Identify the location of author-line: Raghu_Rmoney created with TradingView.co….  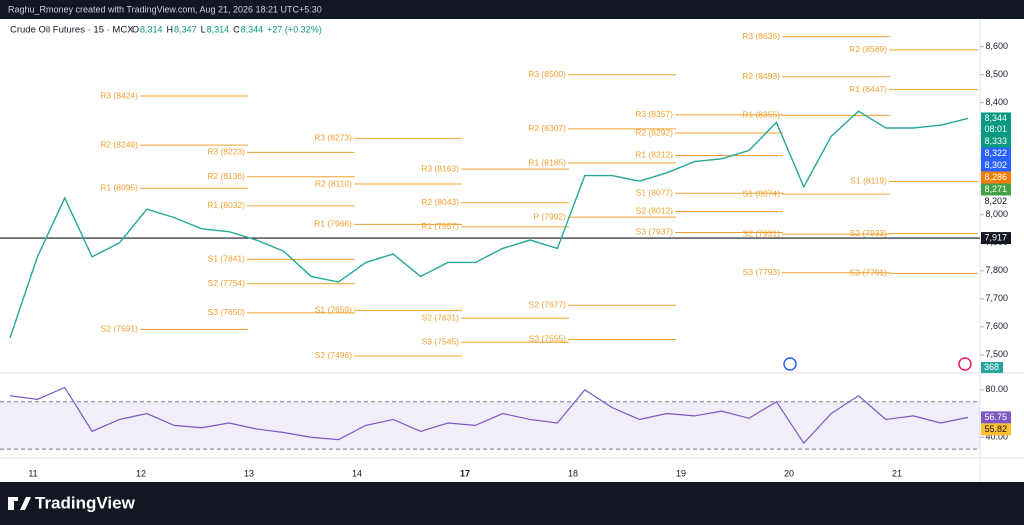
(165, 9).